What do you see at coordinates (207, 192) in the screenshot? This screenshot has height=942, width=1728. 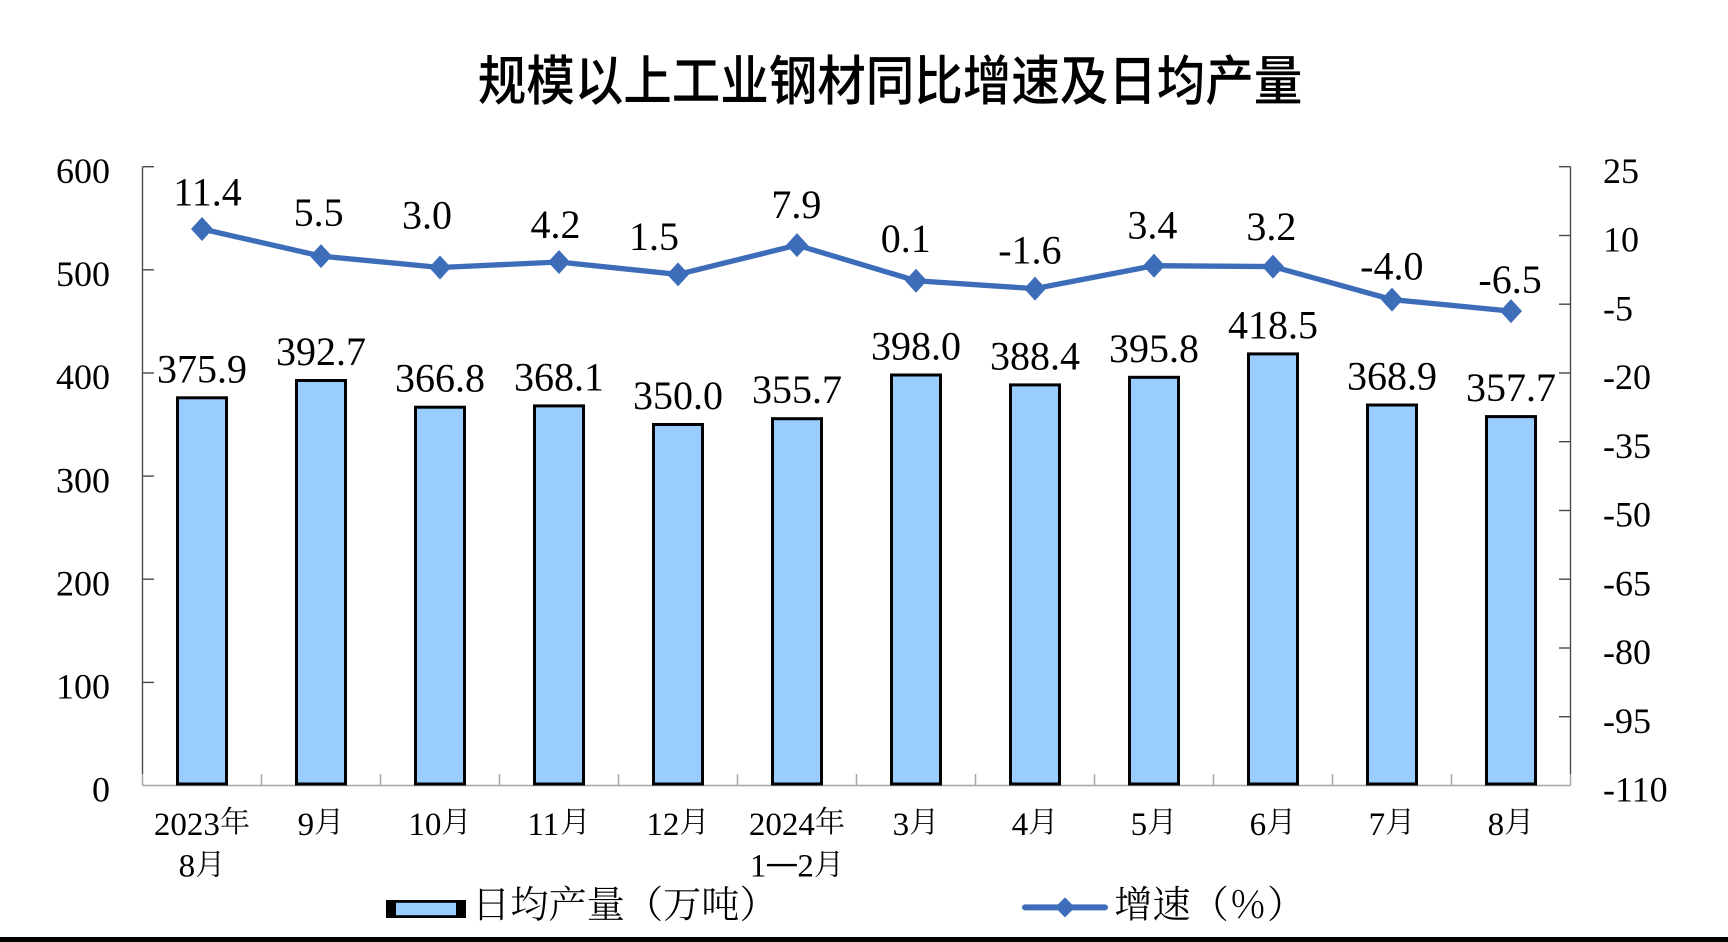 I see `svg-text: 11.4` at bounding box center [207, 192].